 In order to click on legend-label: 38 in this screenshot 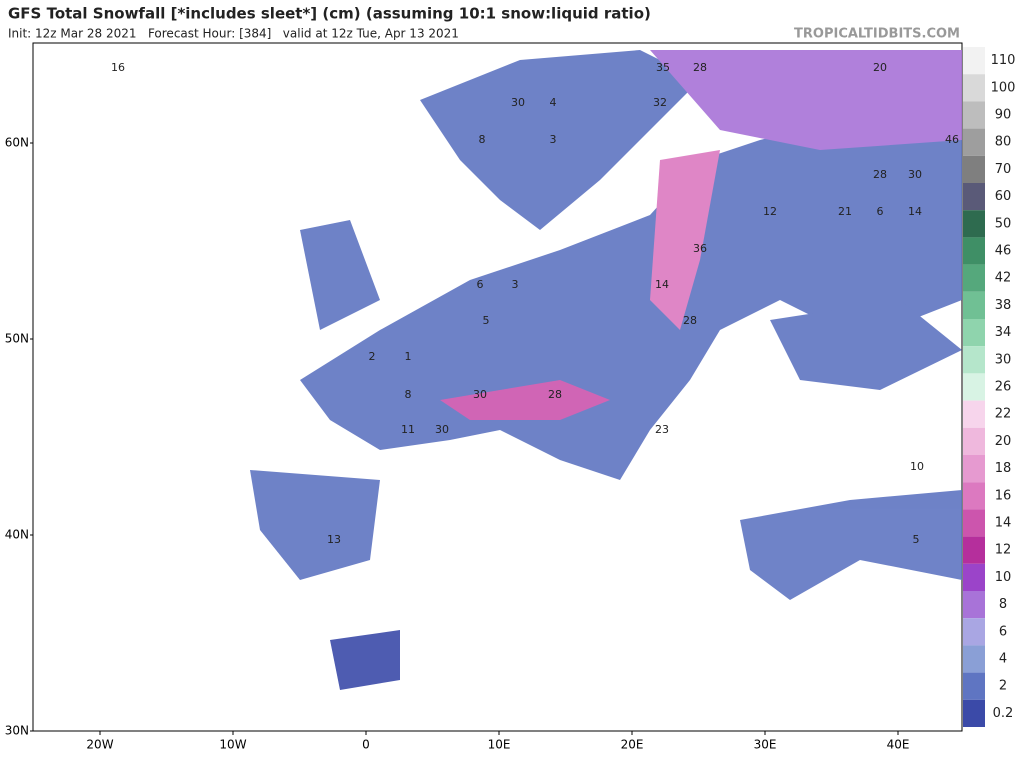, I will do `click(1003, 305)`.